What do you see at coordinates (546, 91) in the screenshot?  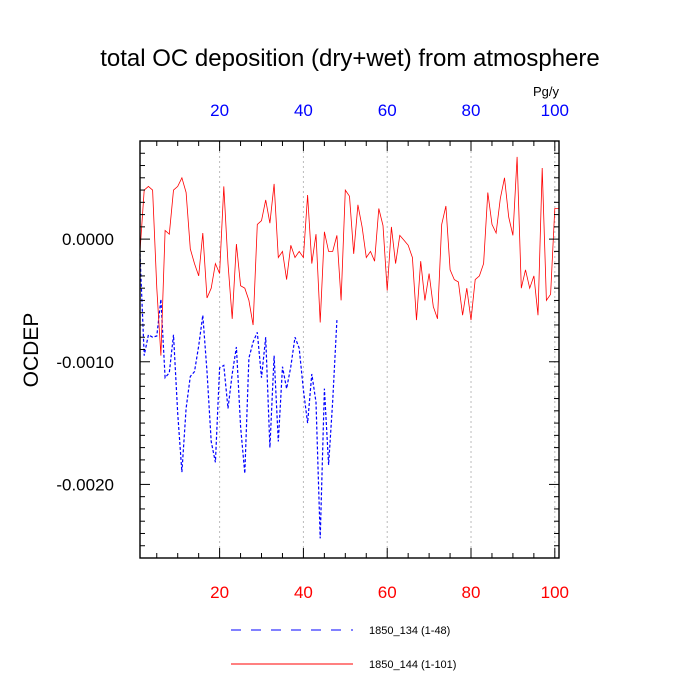 I see `top-axis-unit: Pg/y` at bounding box center [546, 91].